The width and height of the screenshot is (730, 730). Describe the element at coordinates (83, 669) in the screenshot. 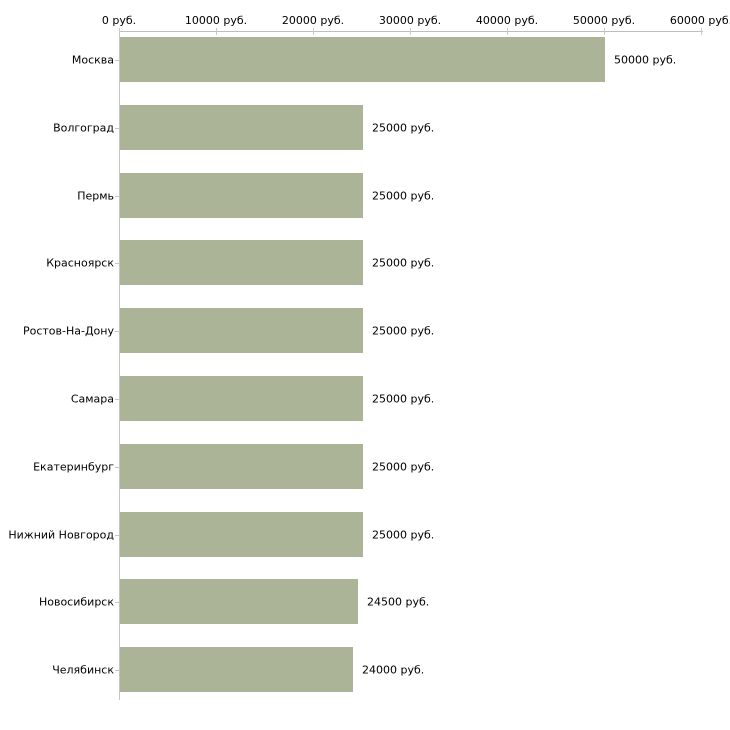

I see `category-label: Челябинск` at that location.